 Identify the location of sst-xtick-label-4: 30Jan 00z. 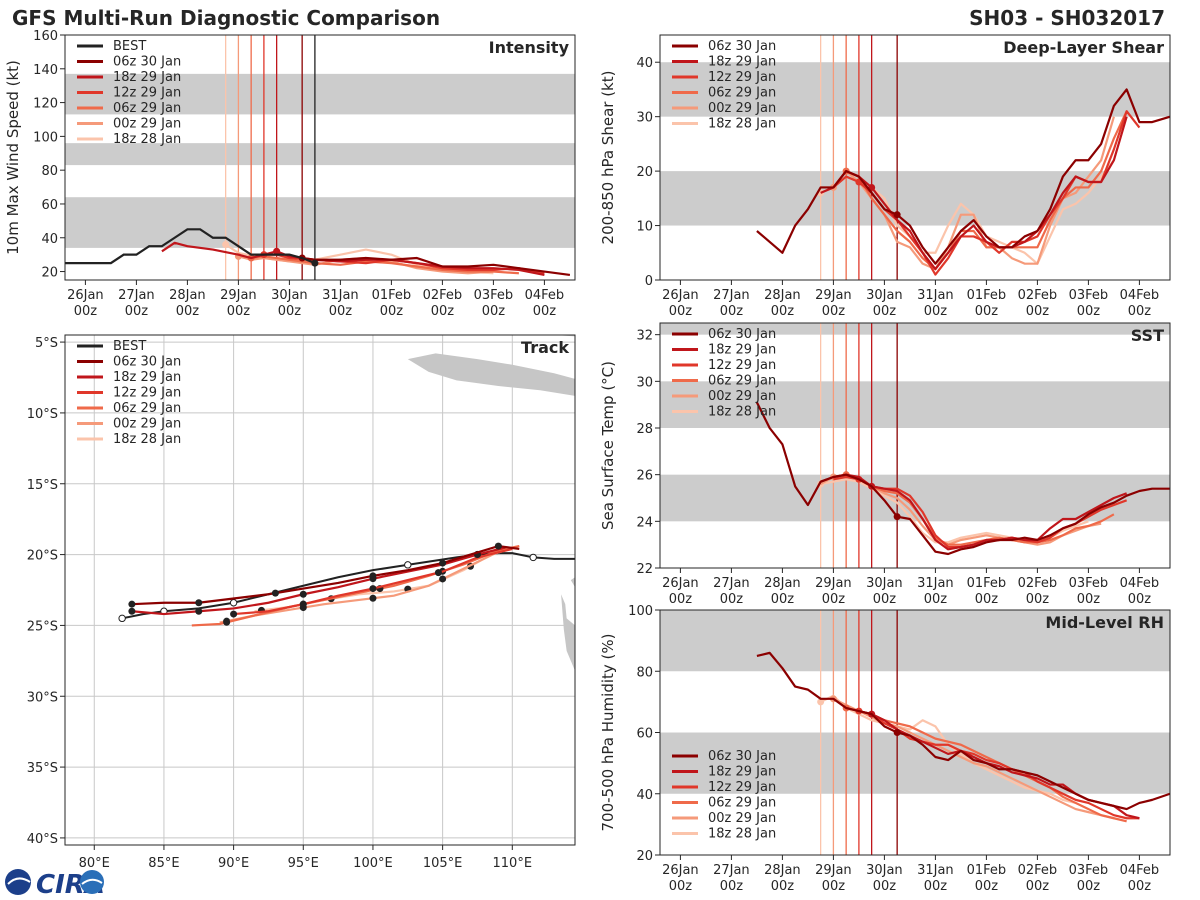
(884, 591).